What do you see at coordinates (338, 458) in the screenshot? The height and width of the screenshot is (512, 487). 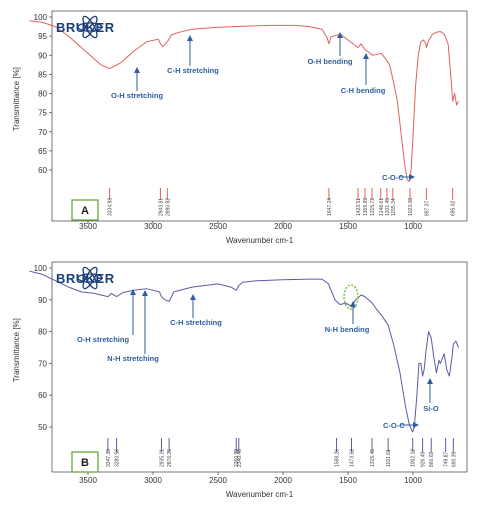 I see `peak-label: 1588.26` at bounding box center [338, 458].